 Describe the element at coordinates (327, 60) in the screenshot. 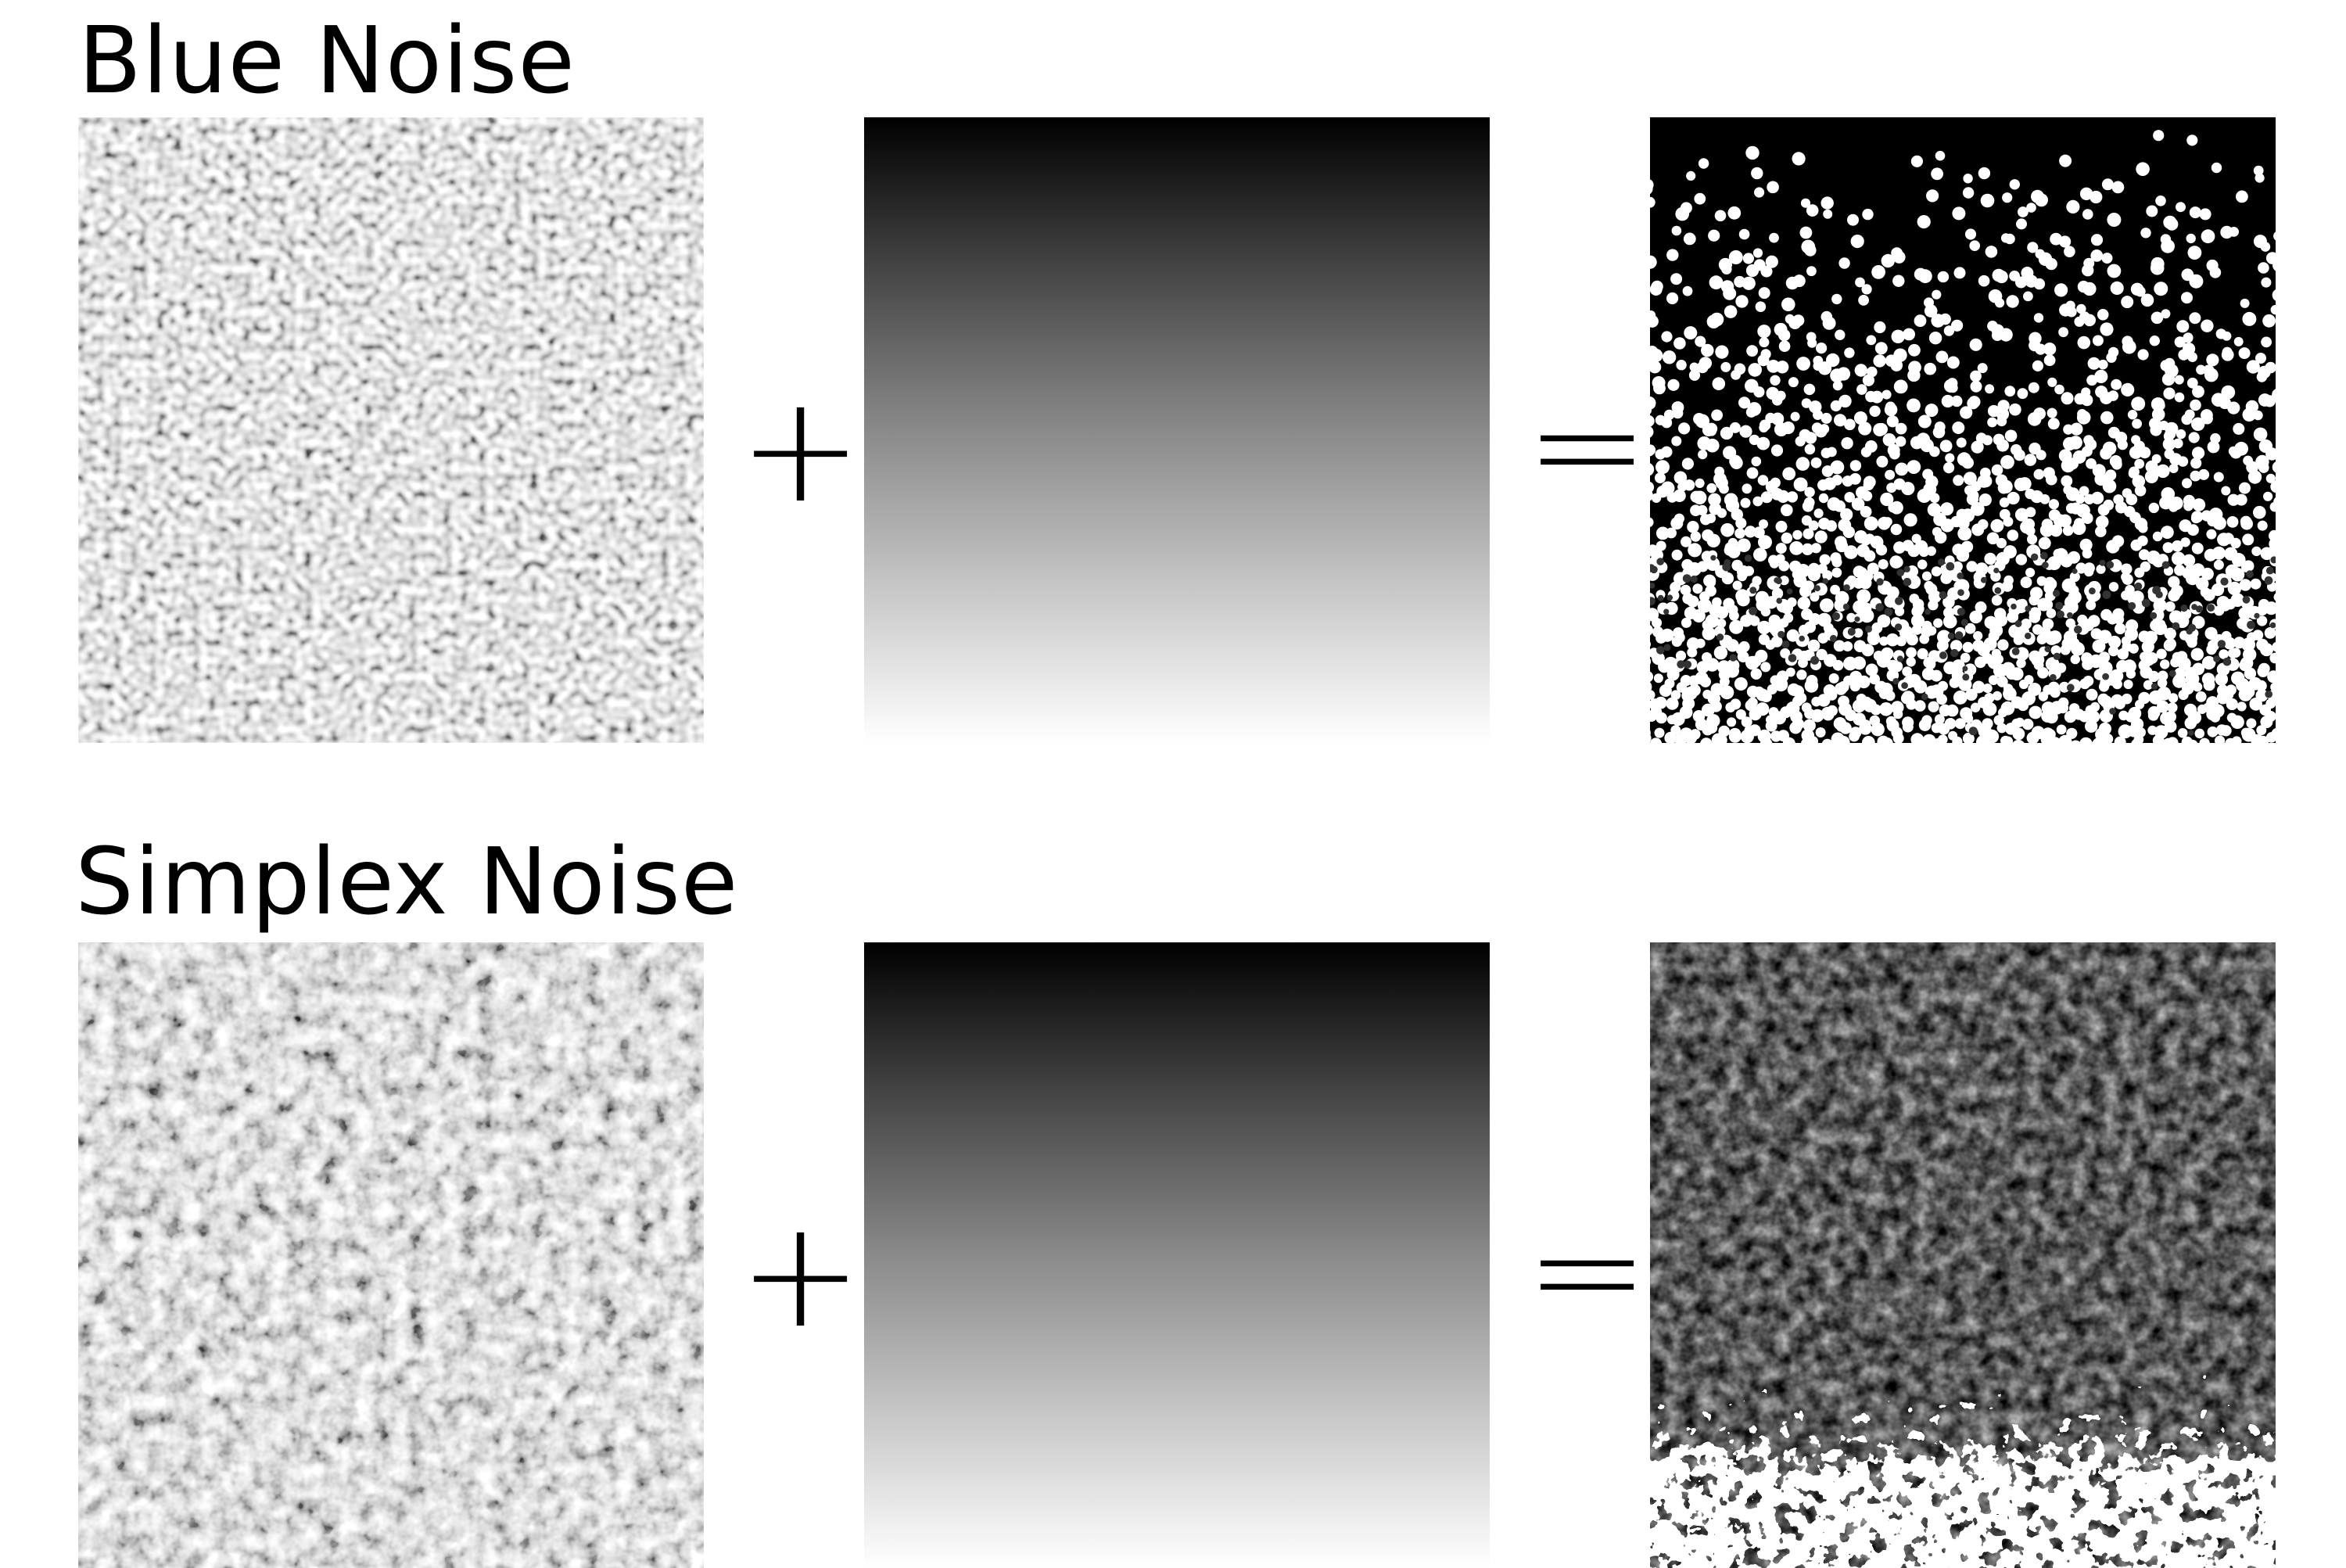

I see `row-title-blue-noise: Blue Noise` at that location.